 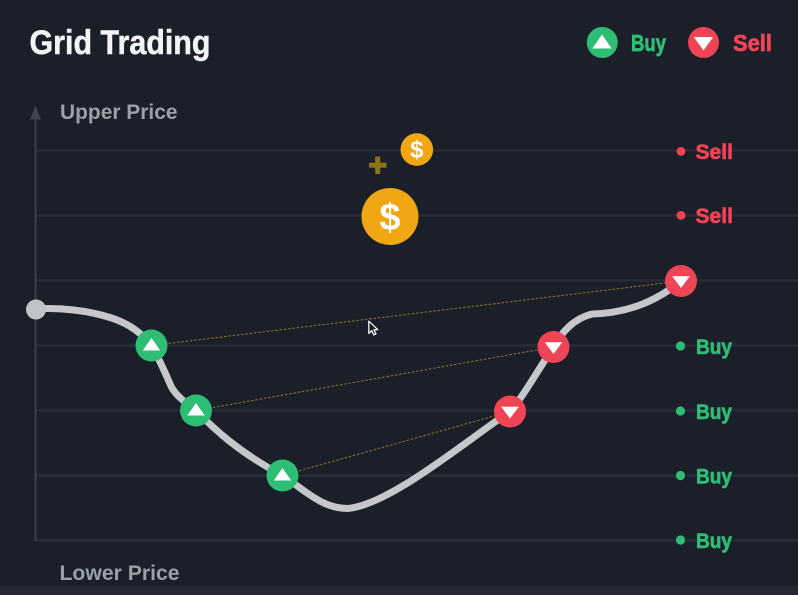 I want to click on svg-text: Lower Price, so click(x=120, y=573).